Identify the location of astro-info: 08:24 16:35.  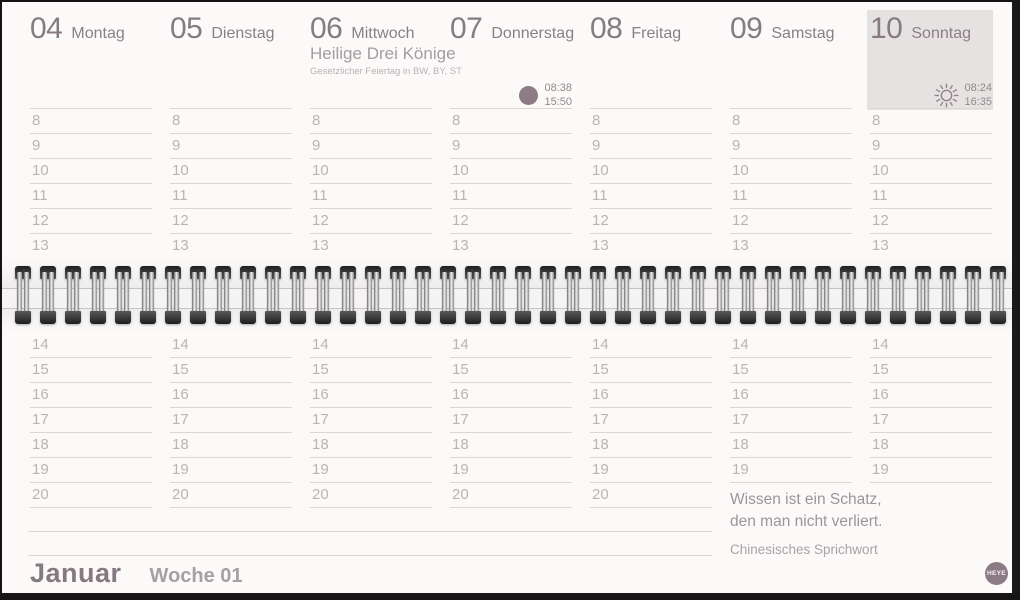
(962, 95).